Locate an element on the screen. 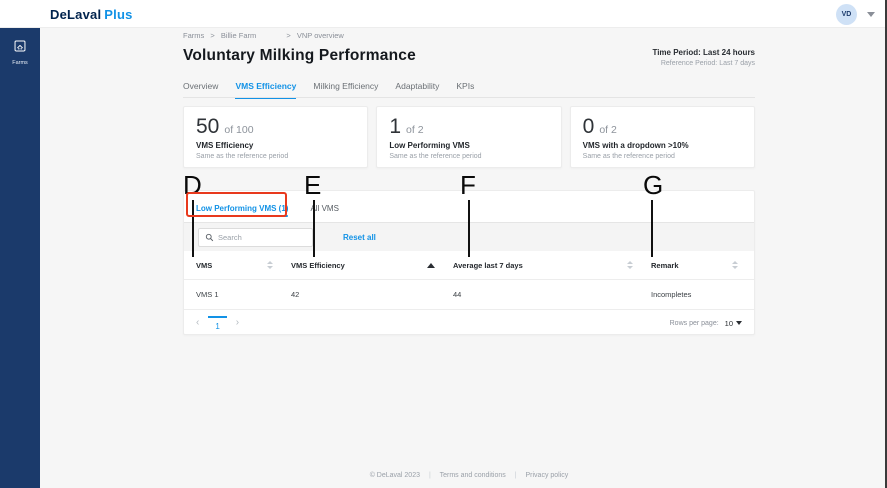  rows-per-page: Rows per page: 10 is located at coordinates (706, 323).